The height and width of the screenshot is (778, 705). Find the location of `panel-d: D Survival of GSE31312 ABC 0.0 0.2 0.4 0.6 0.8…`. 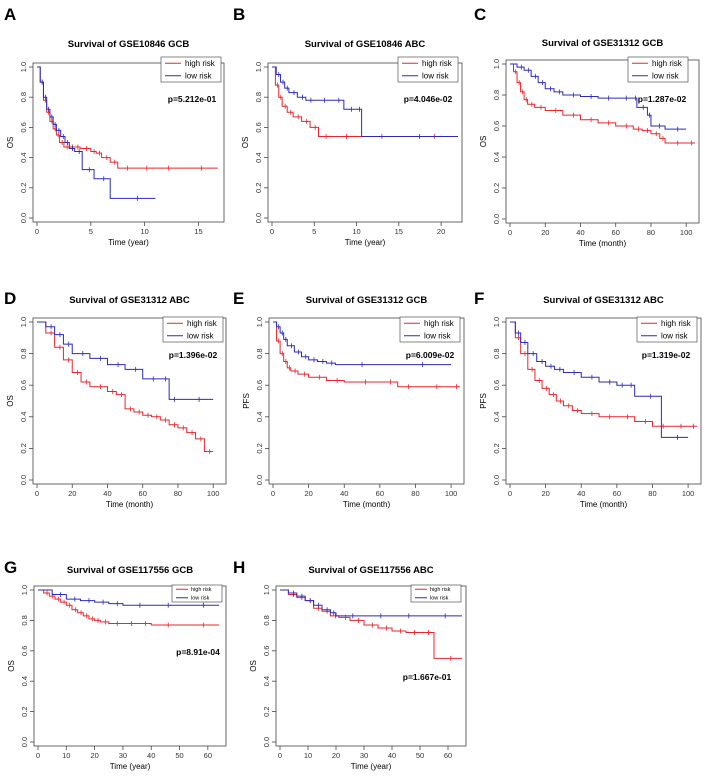

panel-d: D Survival of GSE31312 ABC 0.0 0.2 0.4 0.6 0.8… is located at coordinates (115, 399).